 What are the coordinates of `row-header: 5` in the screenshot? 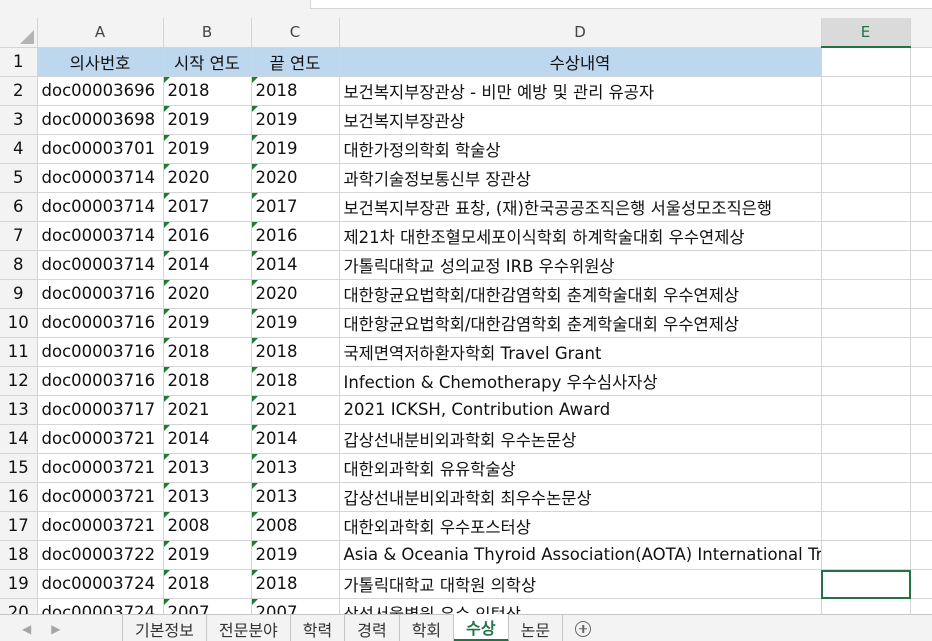 It's located at (19, 178).